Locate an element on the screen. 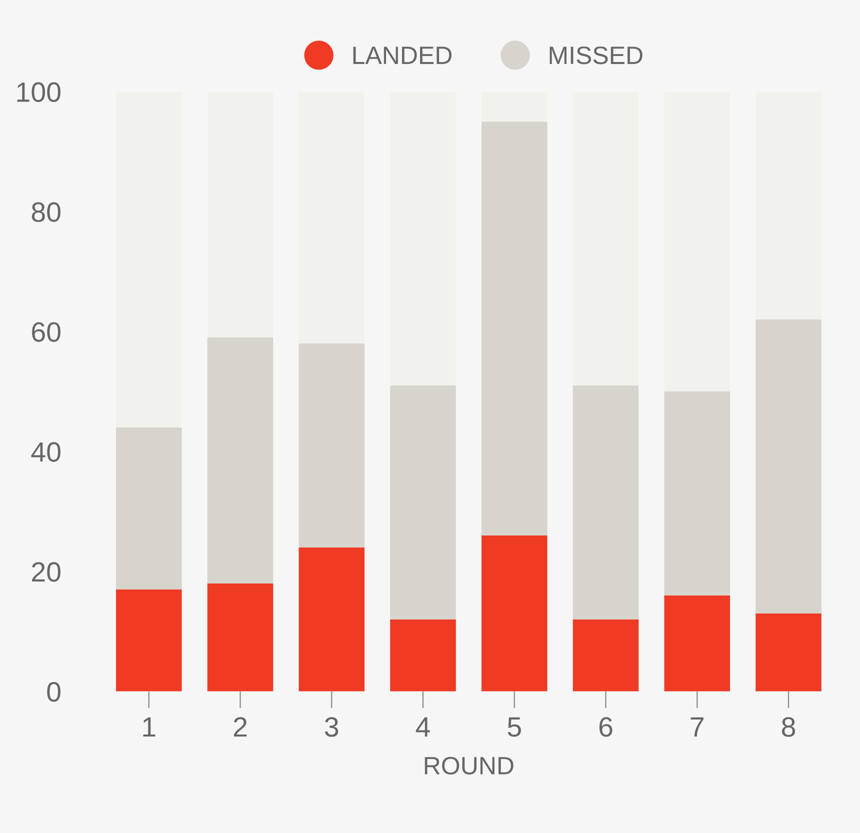  y-tick-label: 20 is located at coordinates (46, 572).